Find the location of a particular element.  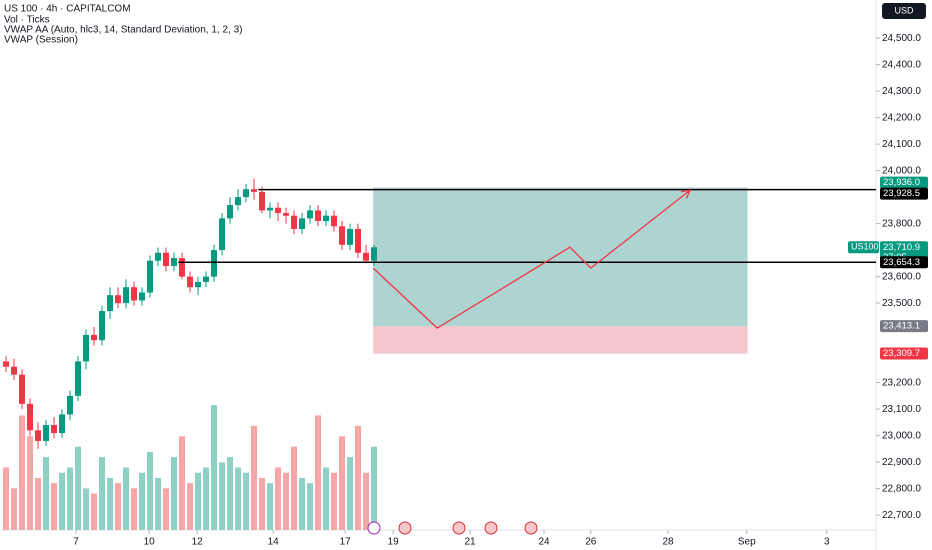

stop-label-box is located at coordinates (904, 353).